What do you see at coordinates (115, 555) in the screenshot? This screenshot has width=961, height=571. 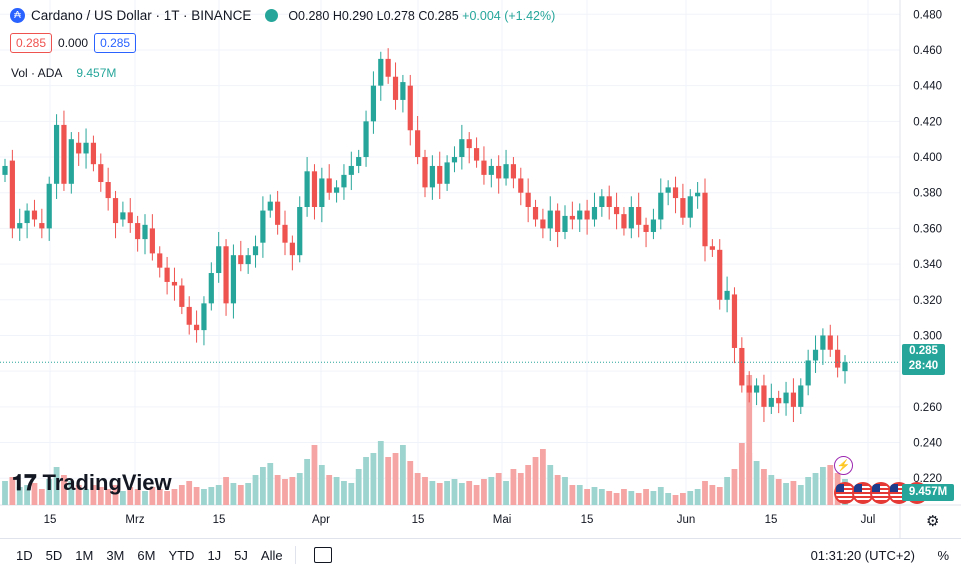 I see `timeframe-3m: 3M` at bounding box center [115, 555].